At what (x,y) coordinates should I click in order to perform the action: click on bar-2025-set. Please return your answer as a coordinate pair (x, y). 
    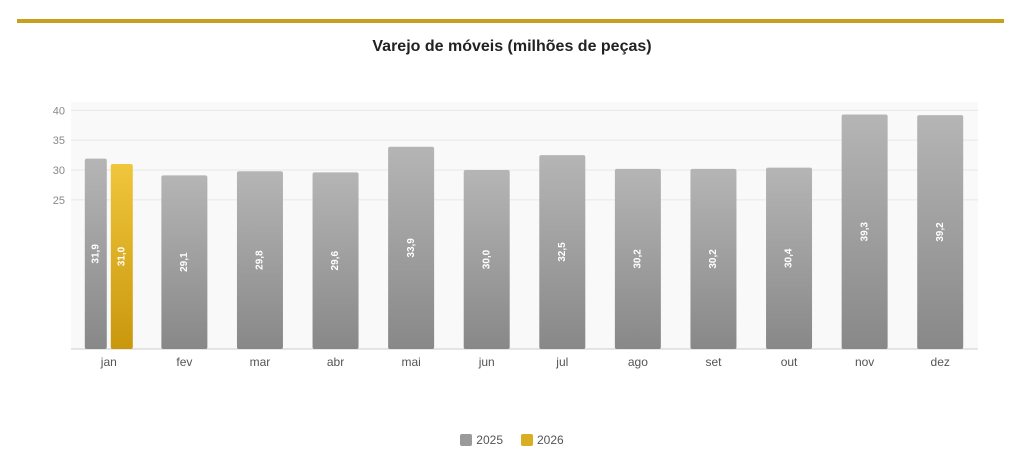
    Looking at the image, I should click on (713, 258).